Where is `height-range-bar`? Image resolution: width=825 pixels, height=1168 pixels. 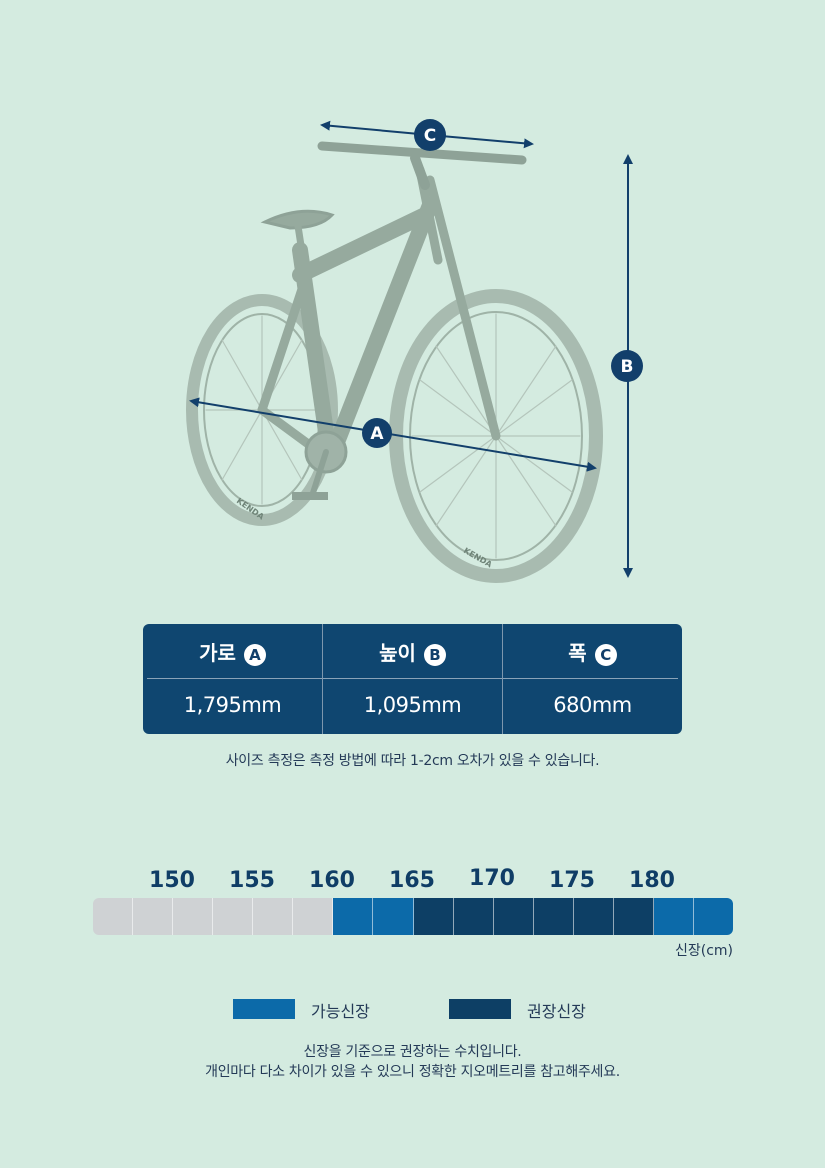
height-range-bar is located at coordinates (413, 916).